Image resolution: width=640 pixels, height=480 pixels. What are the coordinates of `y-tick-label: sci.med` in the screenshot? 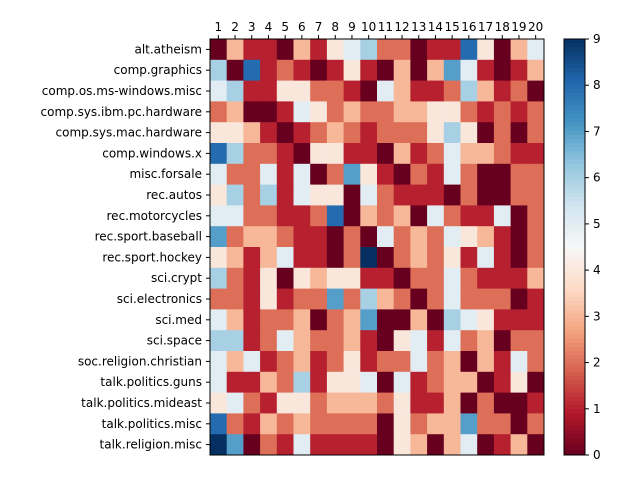 It's located at (178, 320).